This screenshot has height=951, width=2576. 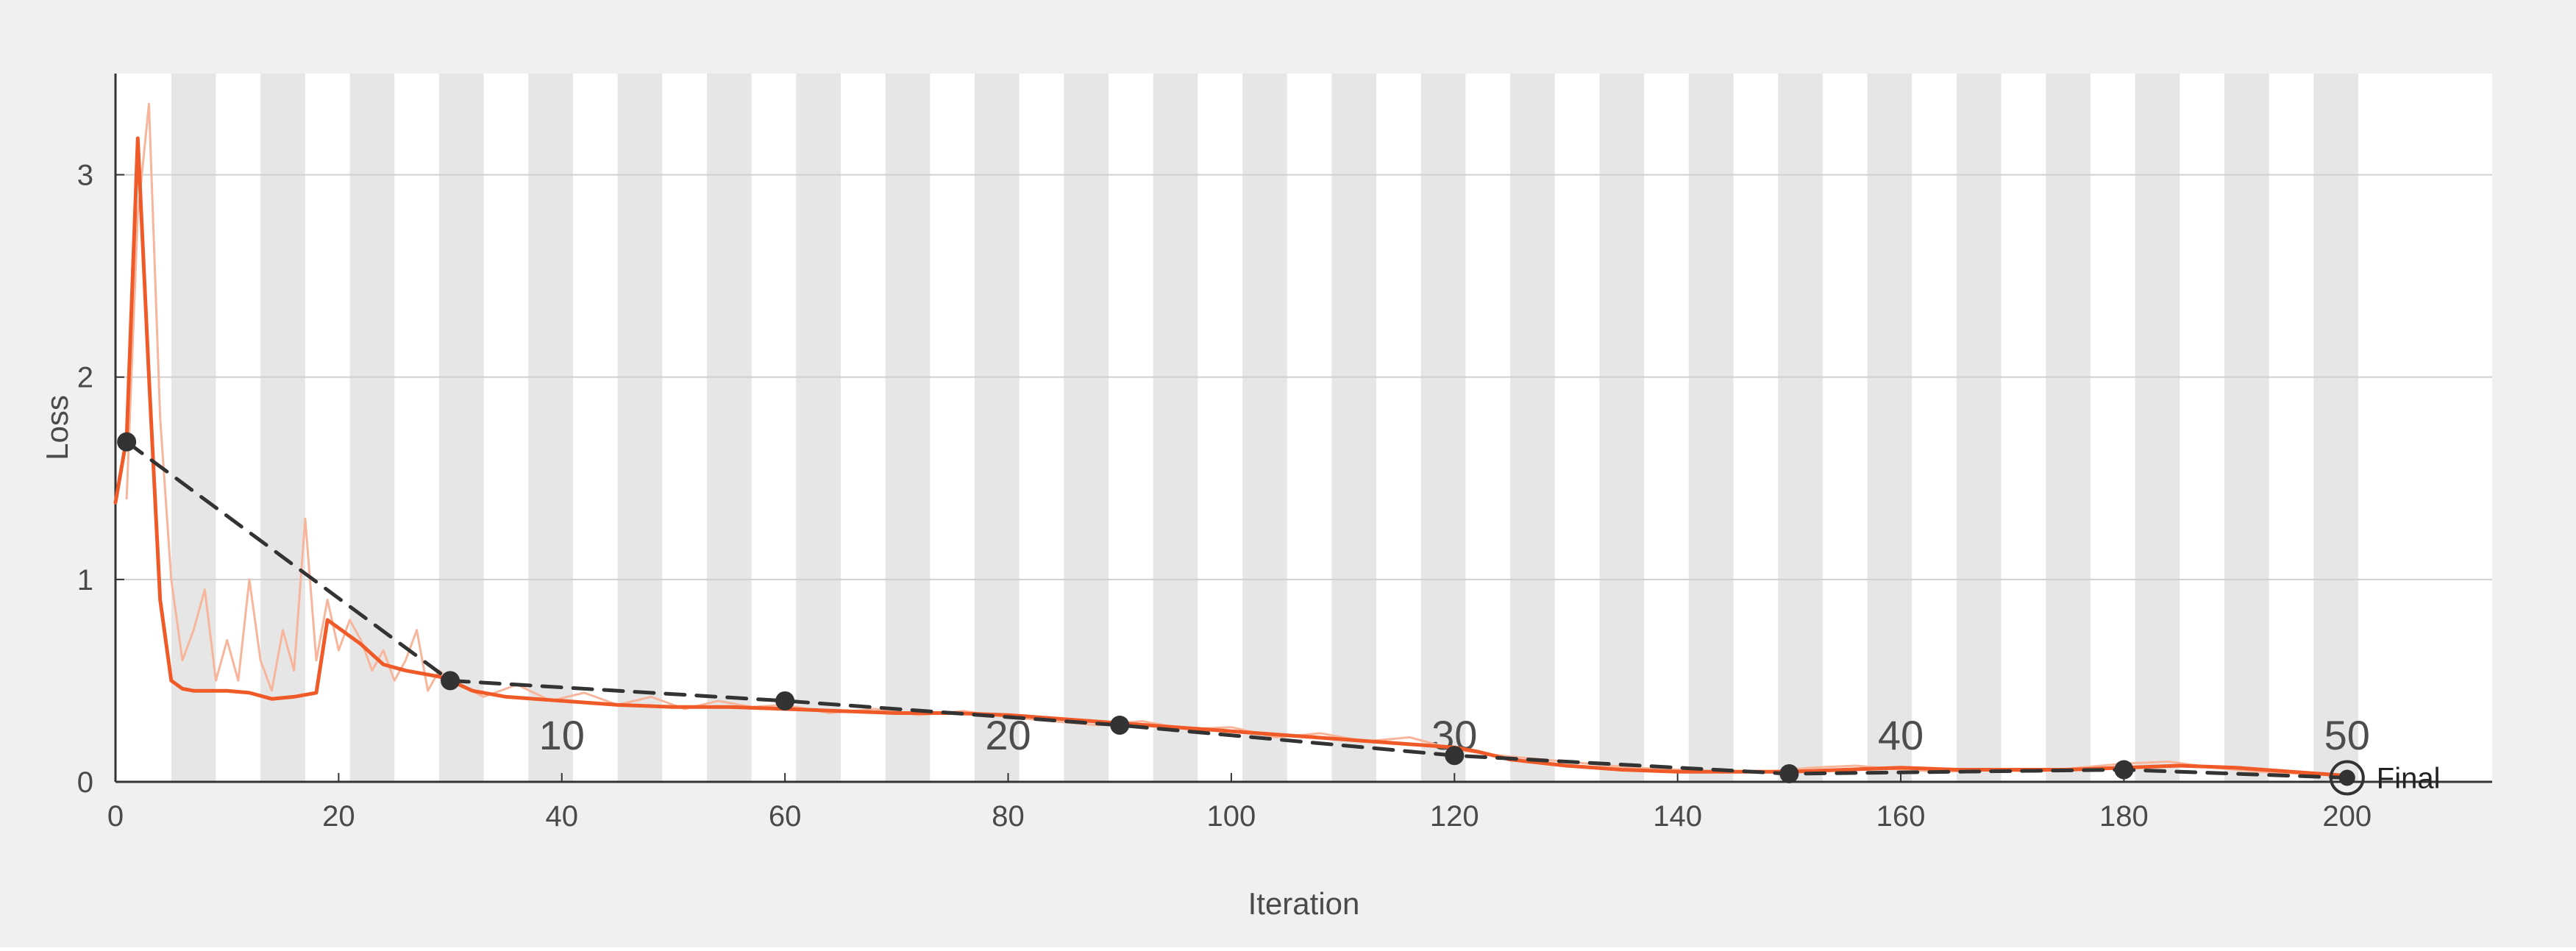 I want to click on y-tick-label: 1, so click(x=85, y=580).